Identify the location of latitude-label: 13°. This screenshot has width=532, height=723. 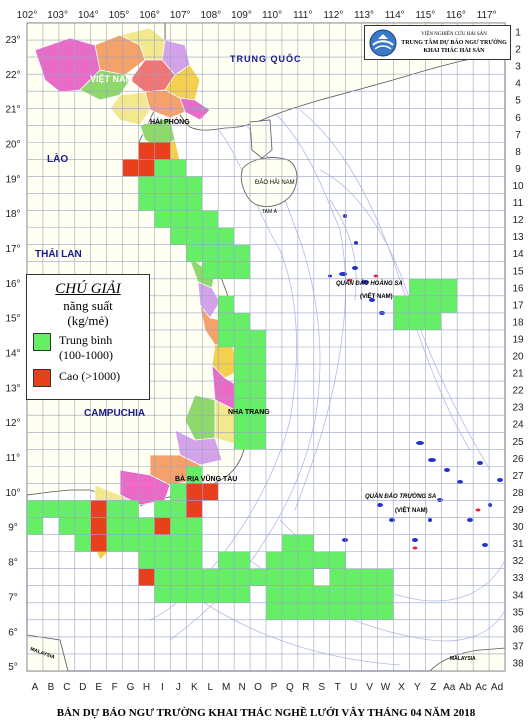
(12, 388).